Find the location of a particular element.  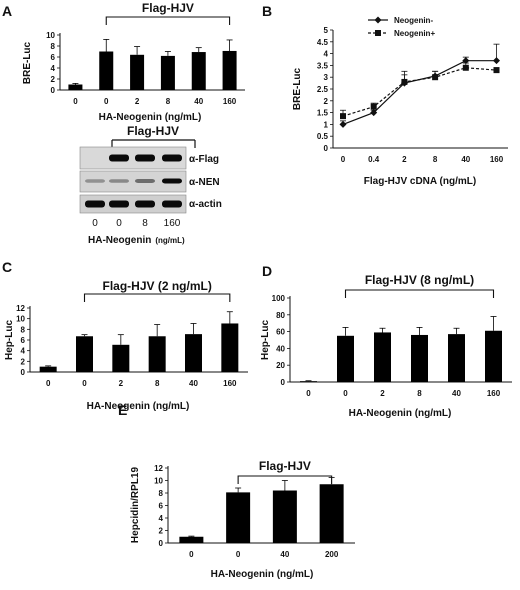

blot-col-label: 160 is located at coordinates (172, 223).